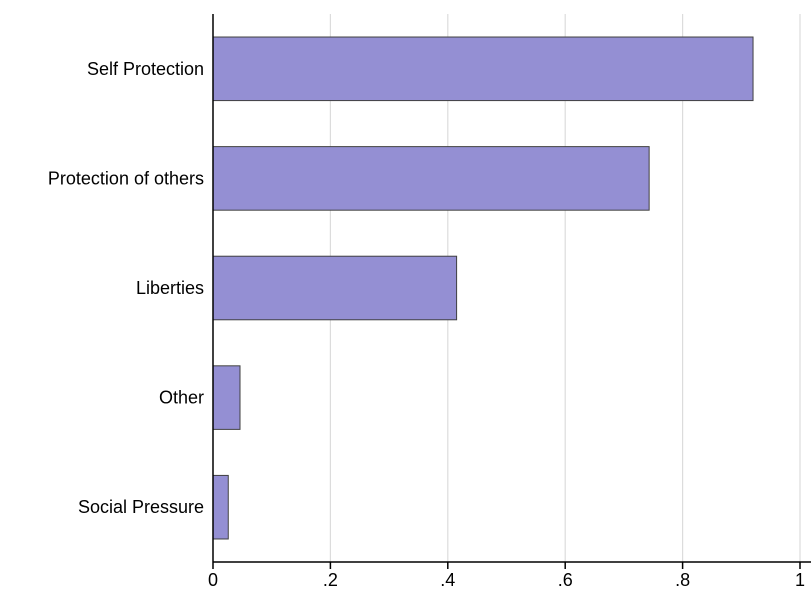  I want to click on category-label-1: Protection of others, so click(126, 178).